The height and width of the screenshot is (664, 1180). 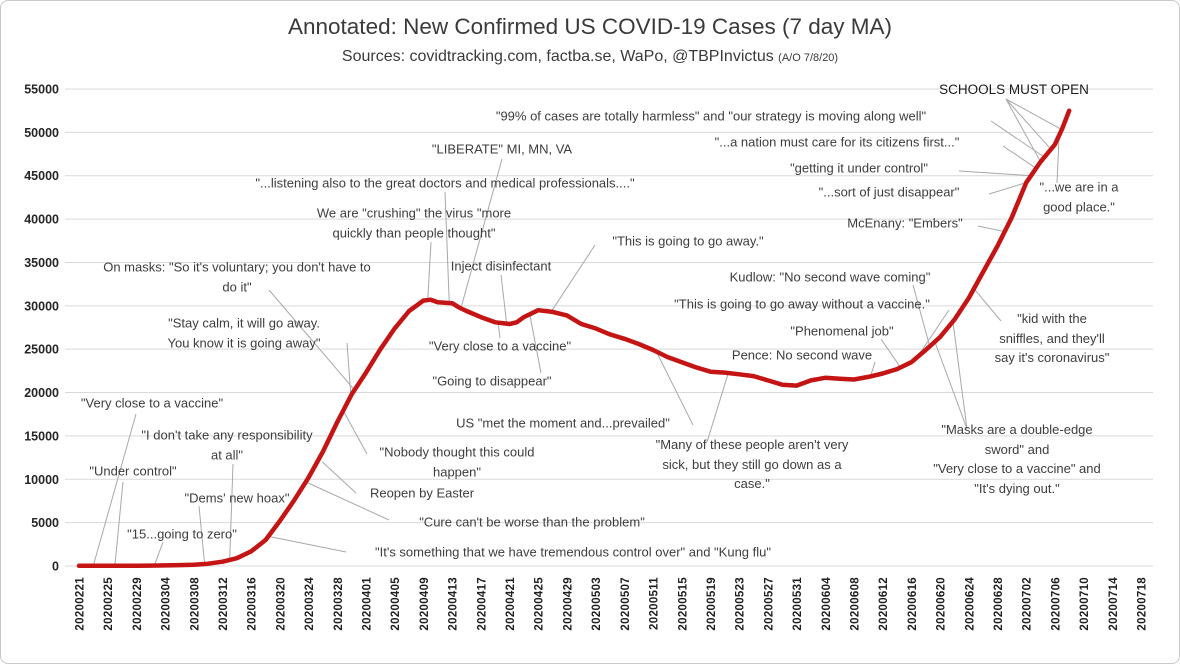 I want to click on y-tick-label: 25000, so click(x=41, y=350).